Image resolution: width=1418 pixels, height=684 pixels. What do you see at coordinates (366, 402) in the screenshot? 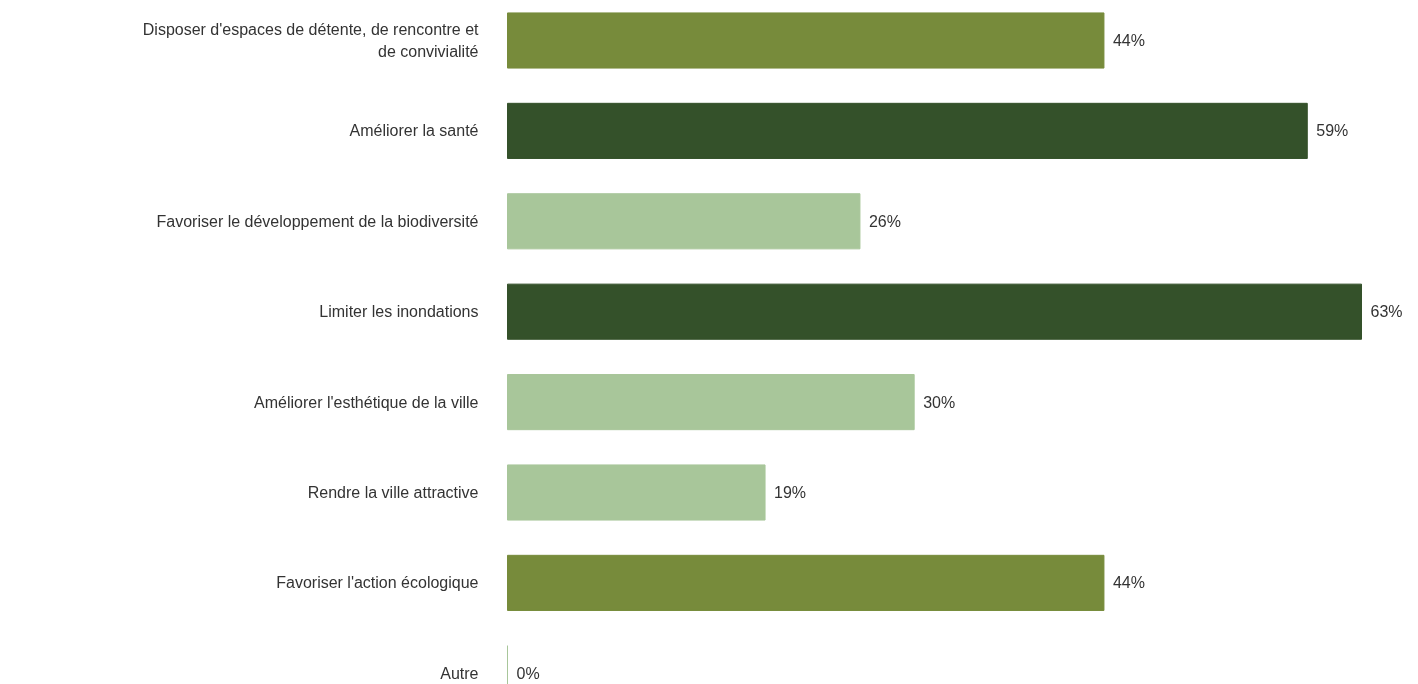
I see `y-tick-label: Améliorer l'esthétique de la ville` at bounding box center [366, 402].